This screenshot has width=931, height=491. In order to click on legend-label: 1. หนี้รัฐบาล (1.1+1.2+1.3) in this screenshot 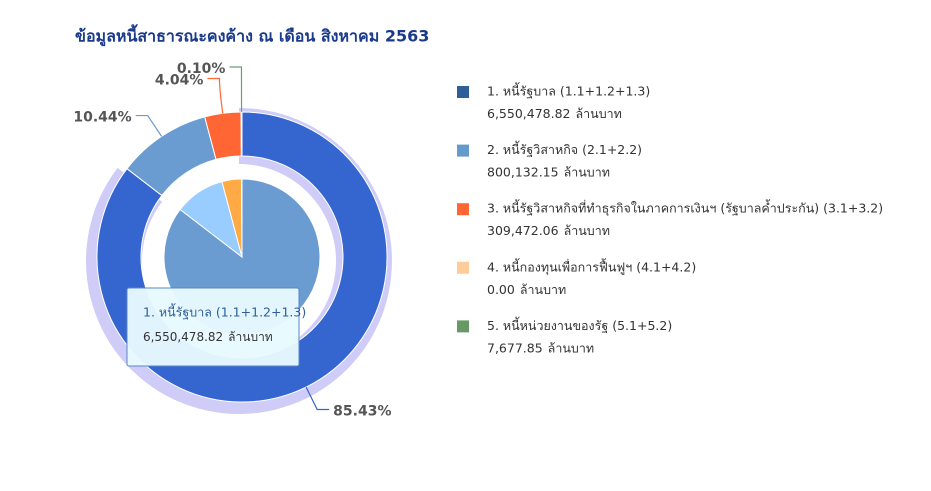, I will do `click(568, 90)`.